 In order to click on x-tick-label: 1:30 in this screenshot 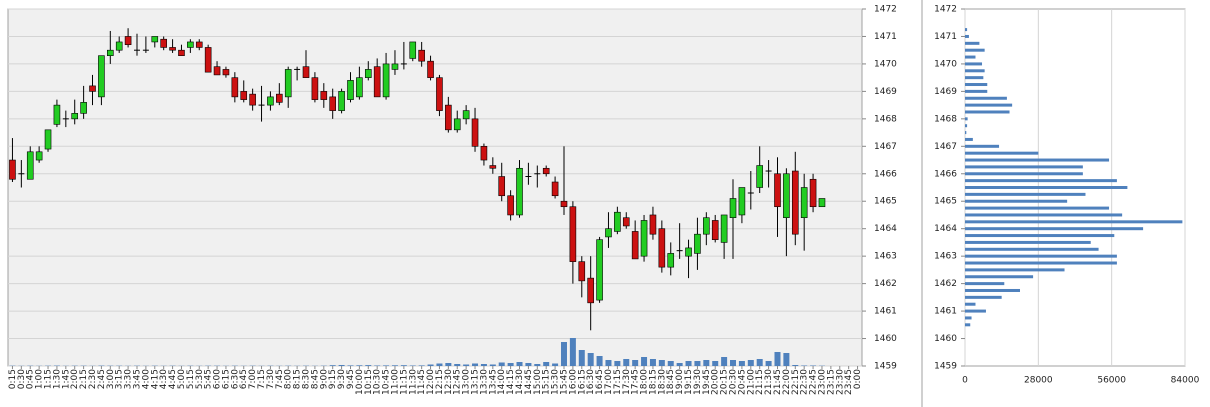, I will do `click(57, 379)`.